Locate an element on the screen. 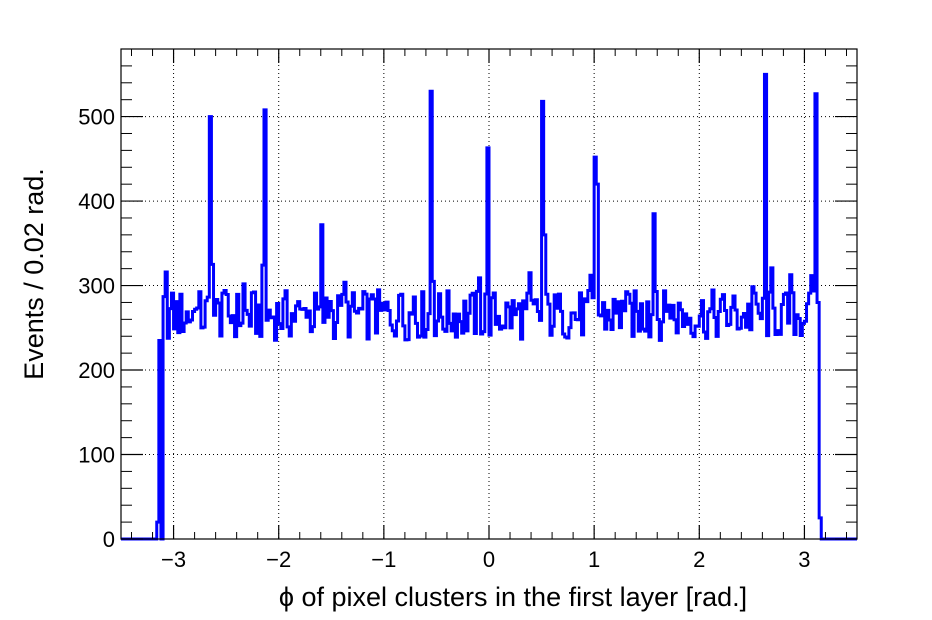  x-tick-label: 2 is located at coordinates (699, 559).